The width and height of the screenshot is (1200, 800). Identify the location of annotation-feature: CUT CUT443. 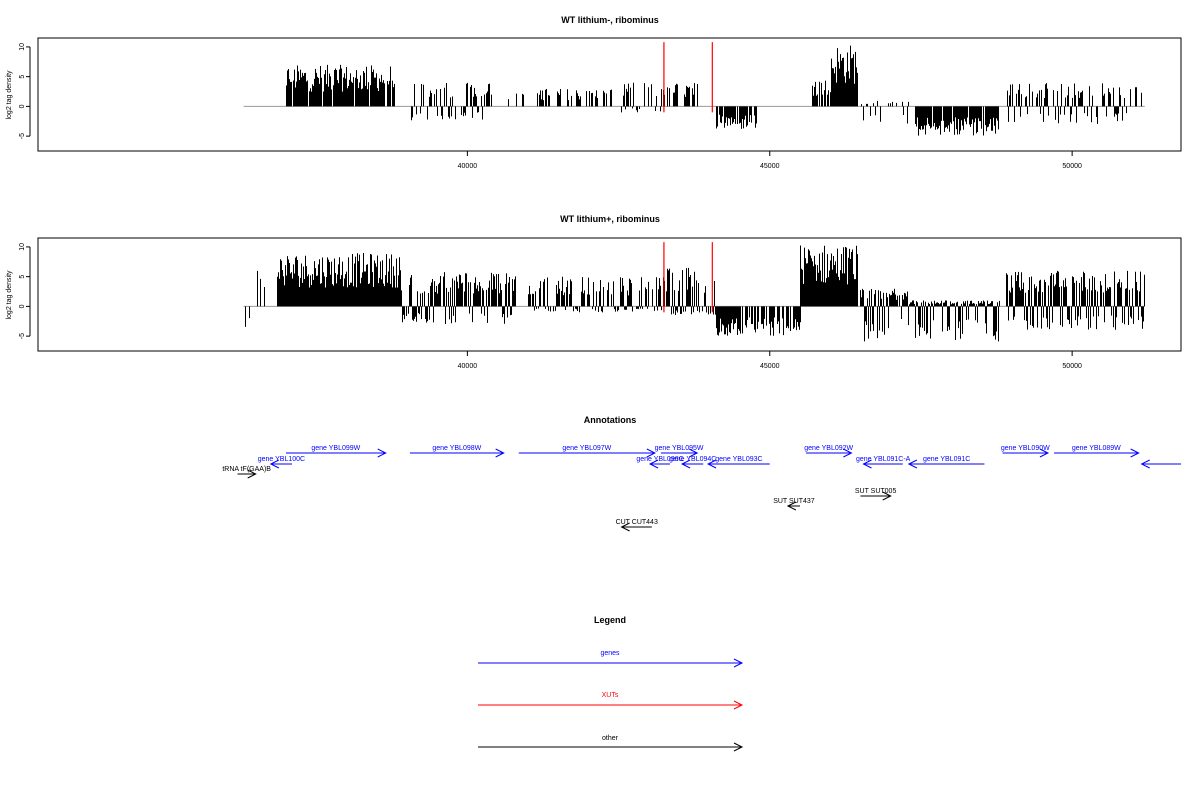
(637, 525).